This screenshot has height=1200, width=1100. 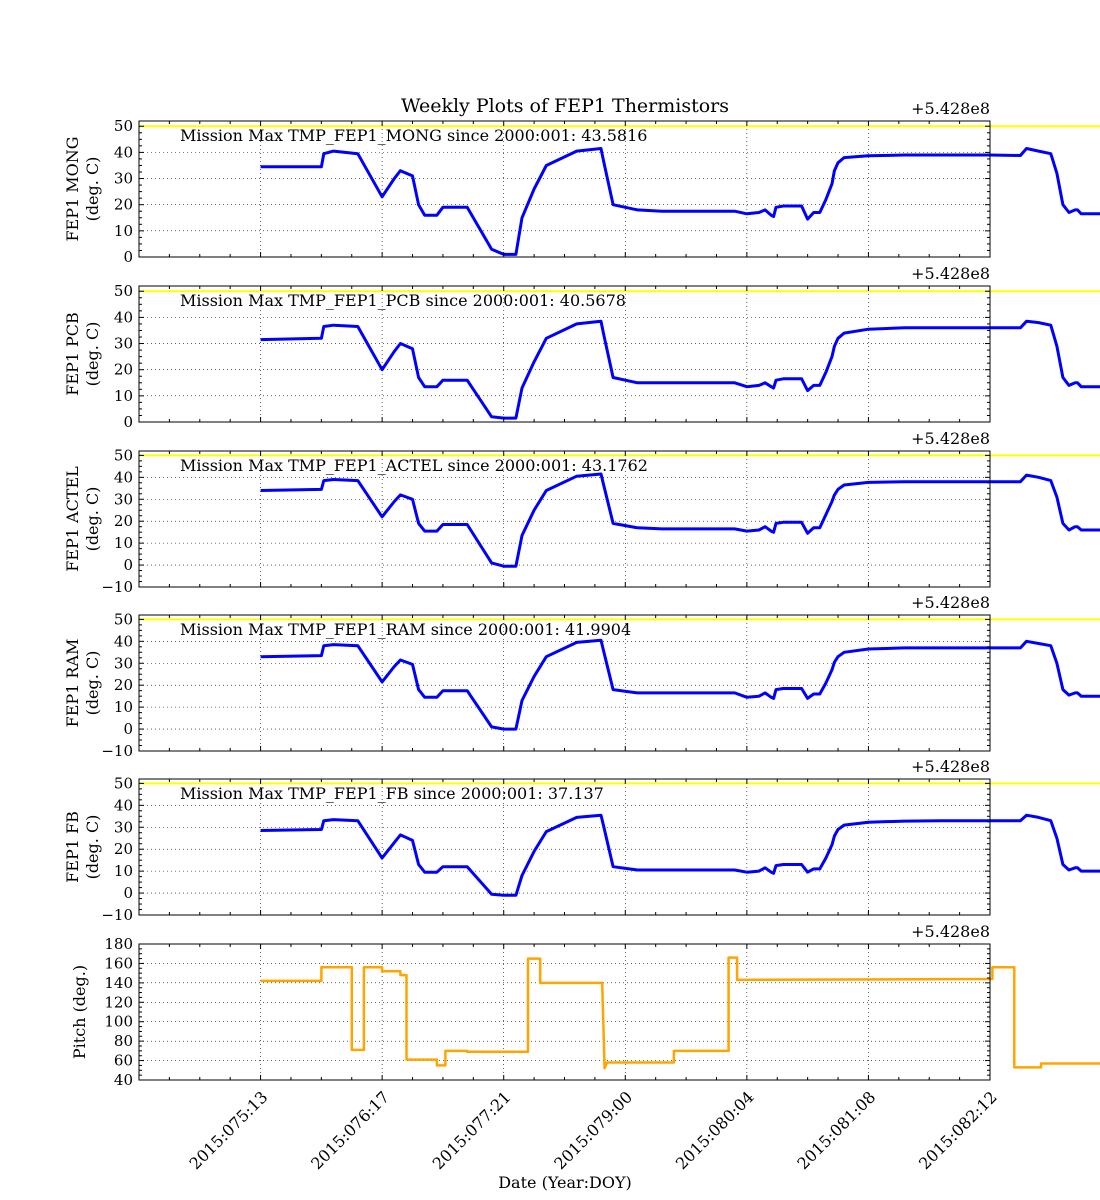 I want to click on y-axis-label-line: FEP1 PCB, so click(x=72, y=354).